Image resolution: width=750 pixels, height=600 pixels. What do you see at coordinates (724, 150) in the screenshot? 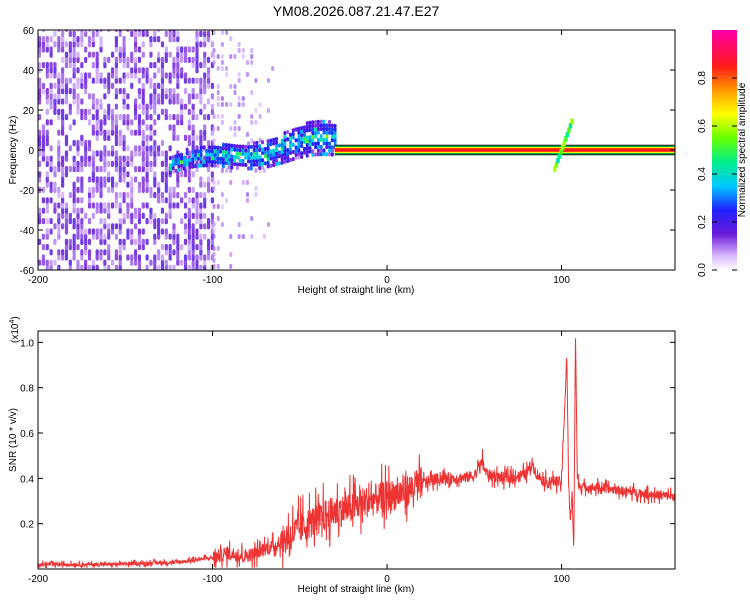
I see `colorbar-gradient` at bounding box center [724, 150].